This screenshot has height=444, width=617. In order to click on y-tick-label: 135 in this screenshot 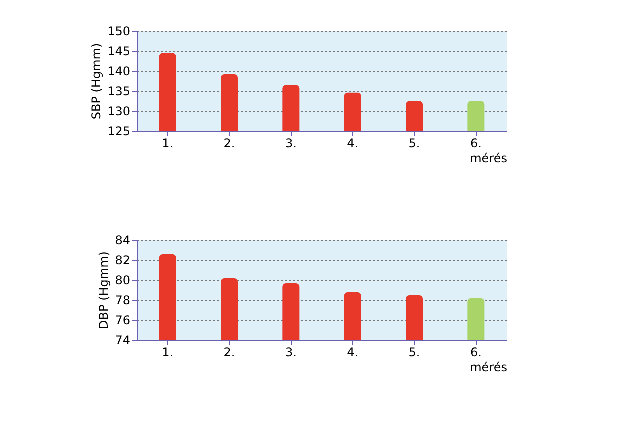, I will do `click(119, 91)`.